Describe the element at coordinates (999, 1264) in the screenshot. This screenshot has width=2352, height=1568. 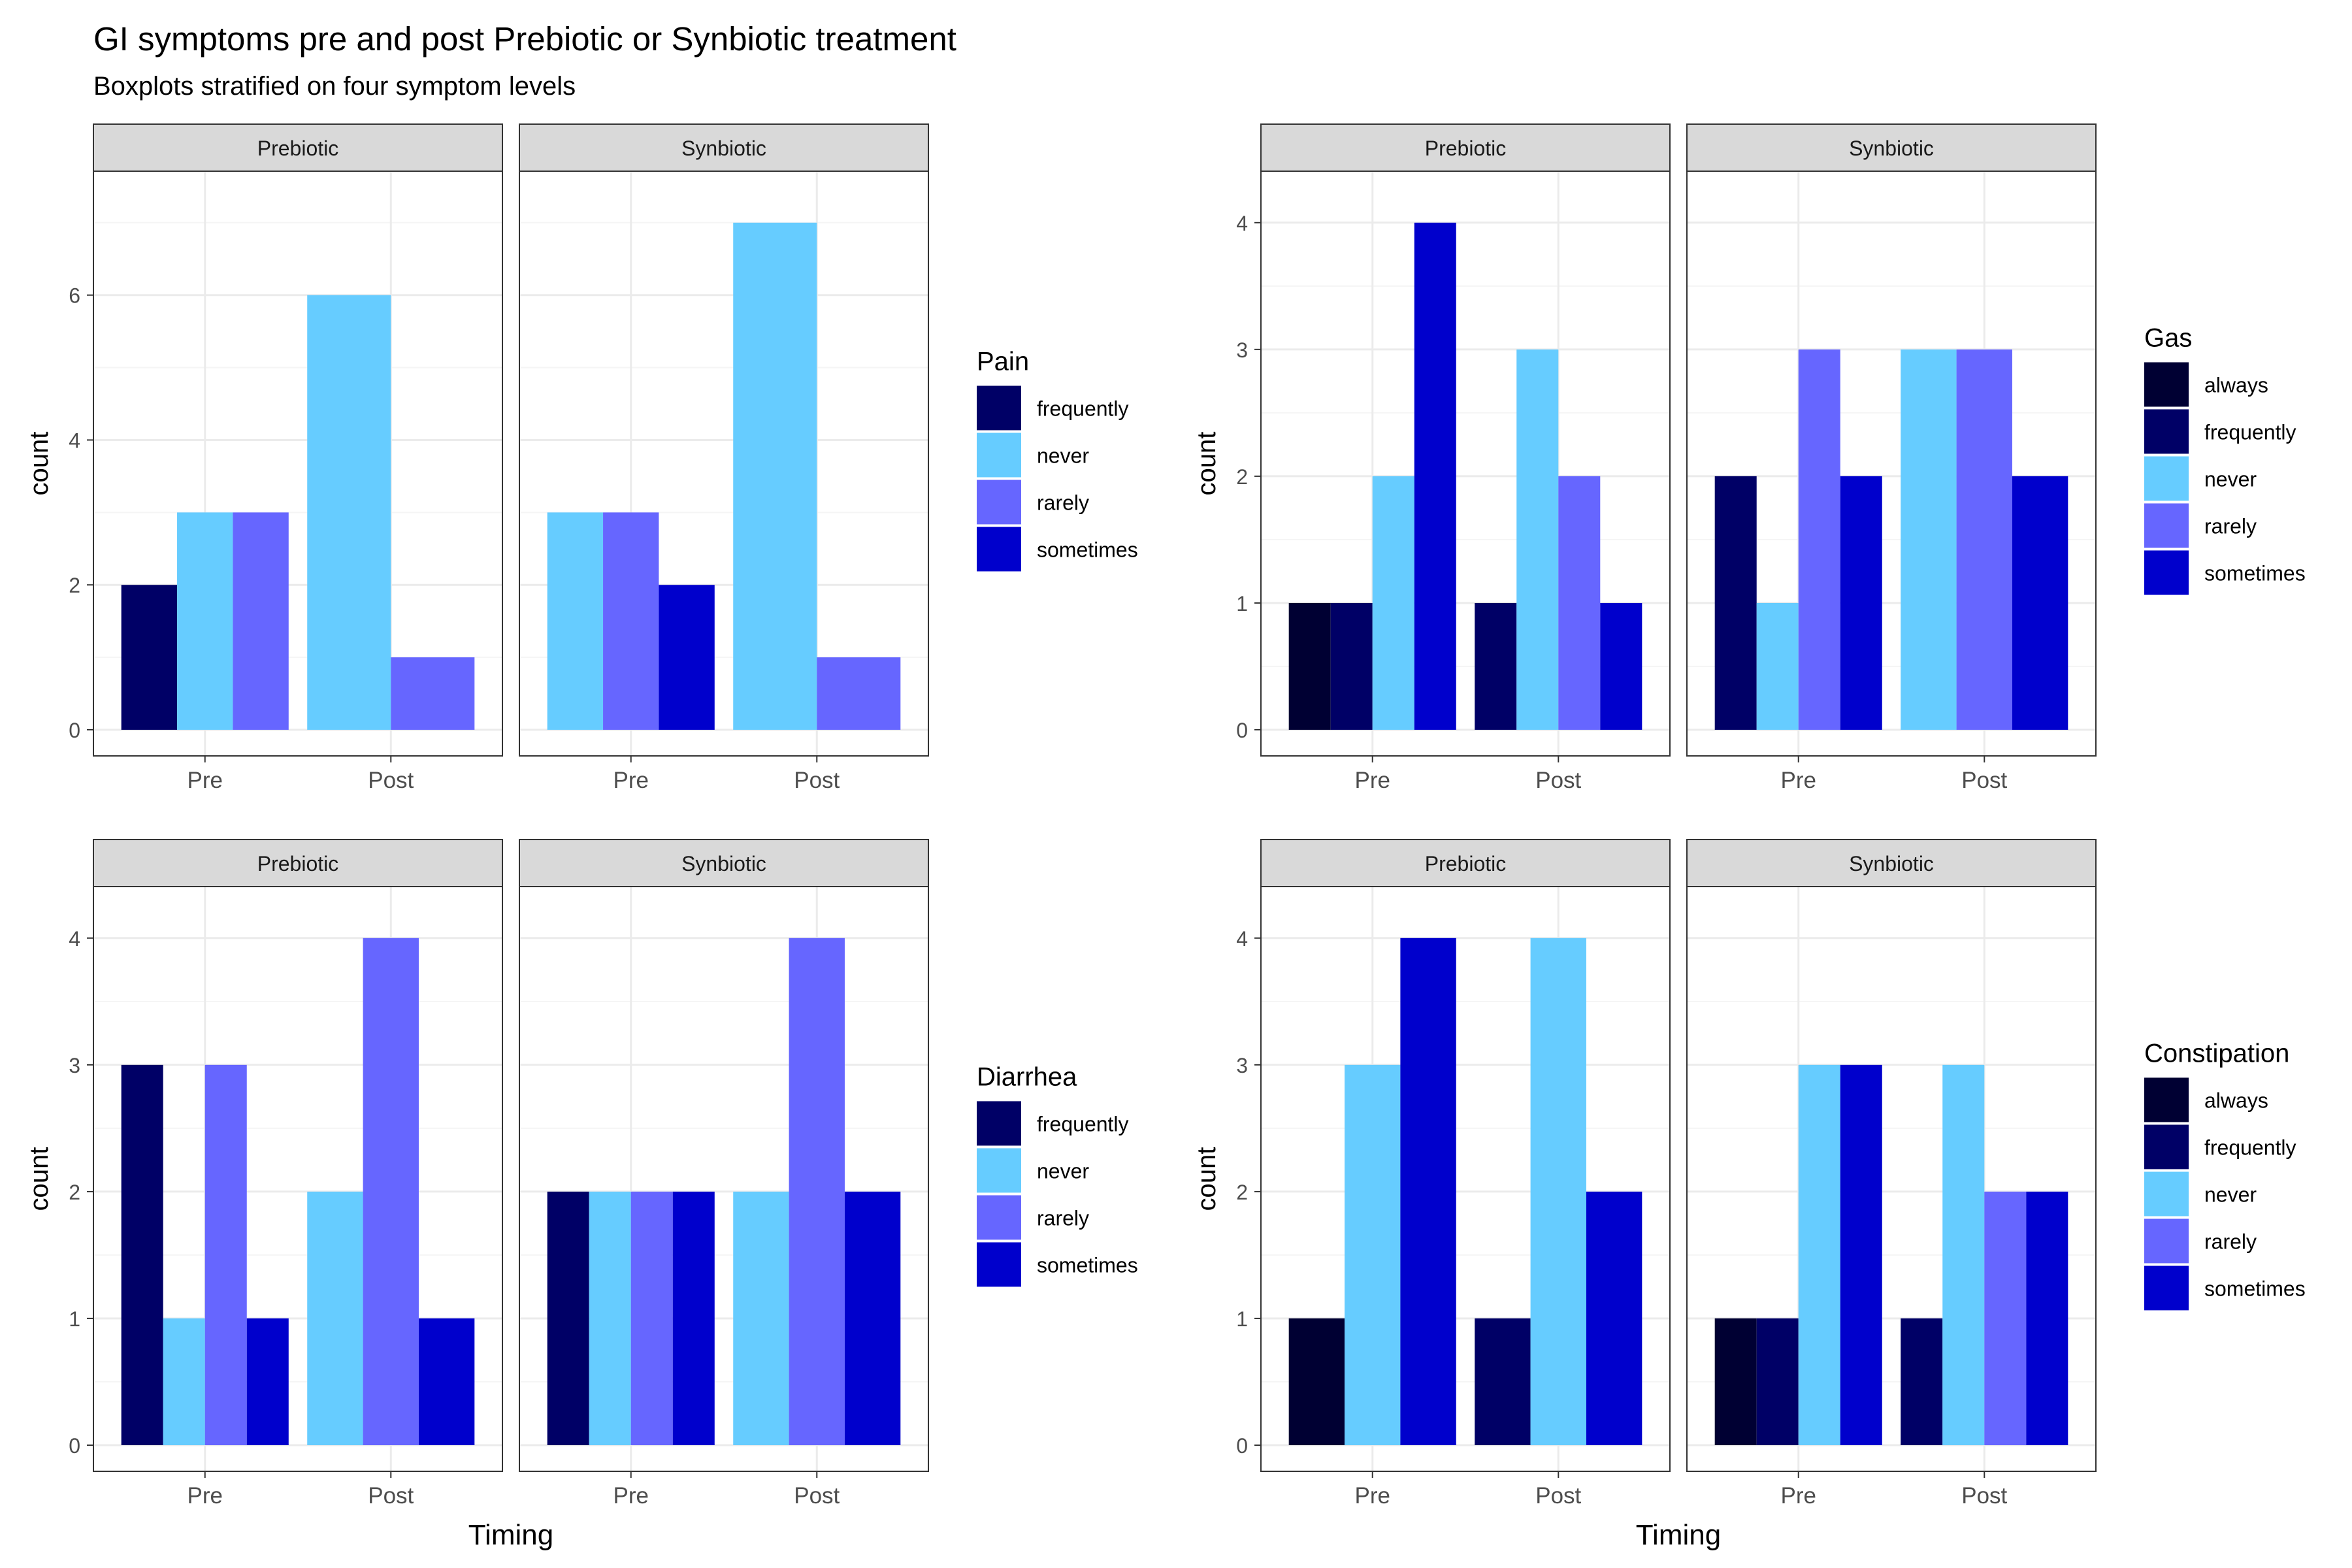
I see `legend-key-sometimes` at that location.